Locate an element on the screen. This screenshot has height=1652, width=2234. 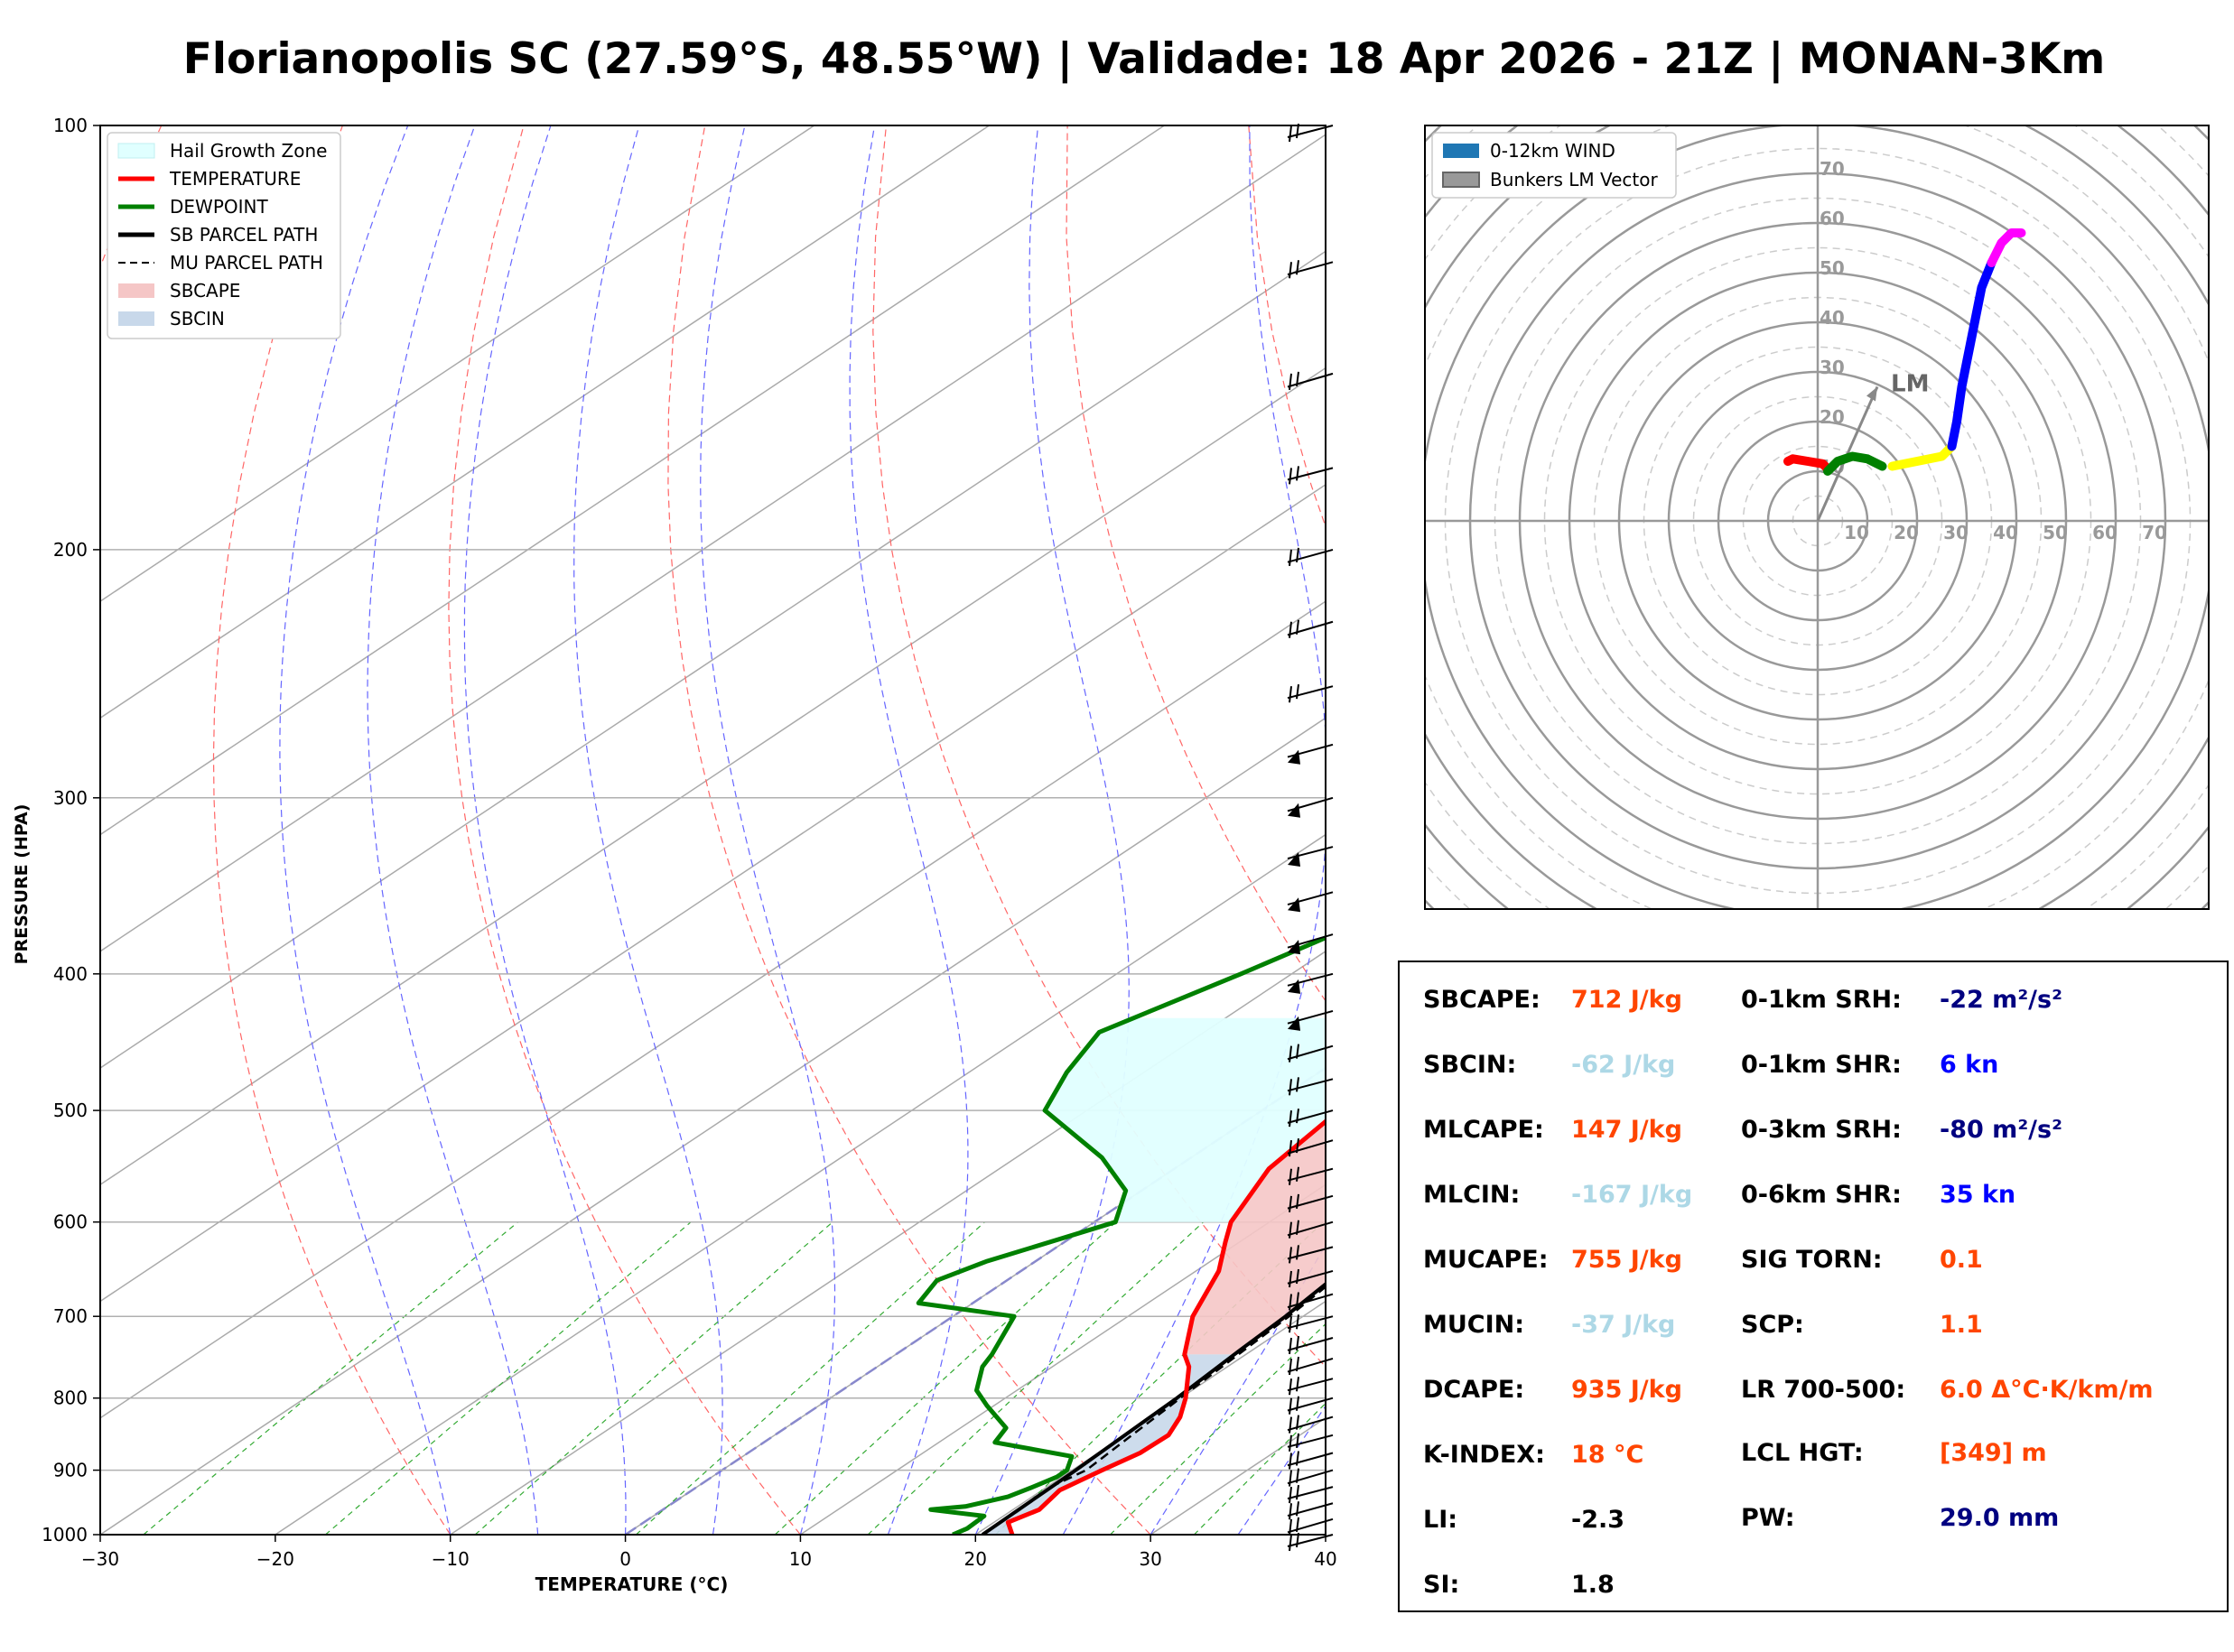
legend-label: Hail Growth Zone is located at coordinates (249, 151).